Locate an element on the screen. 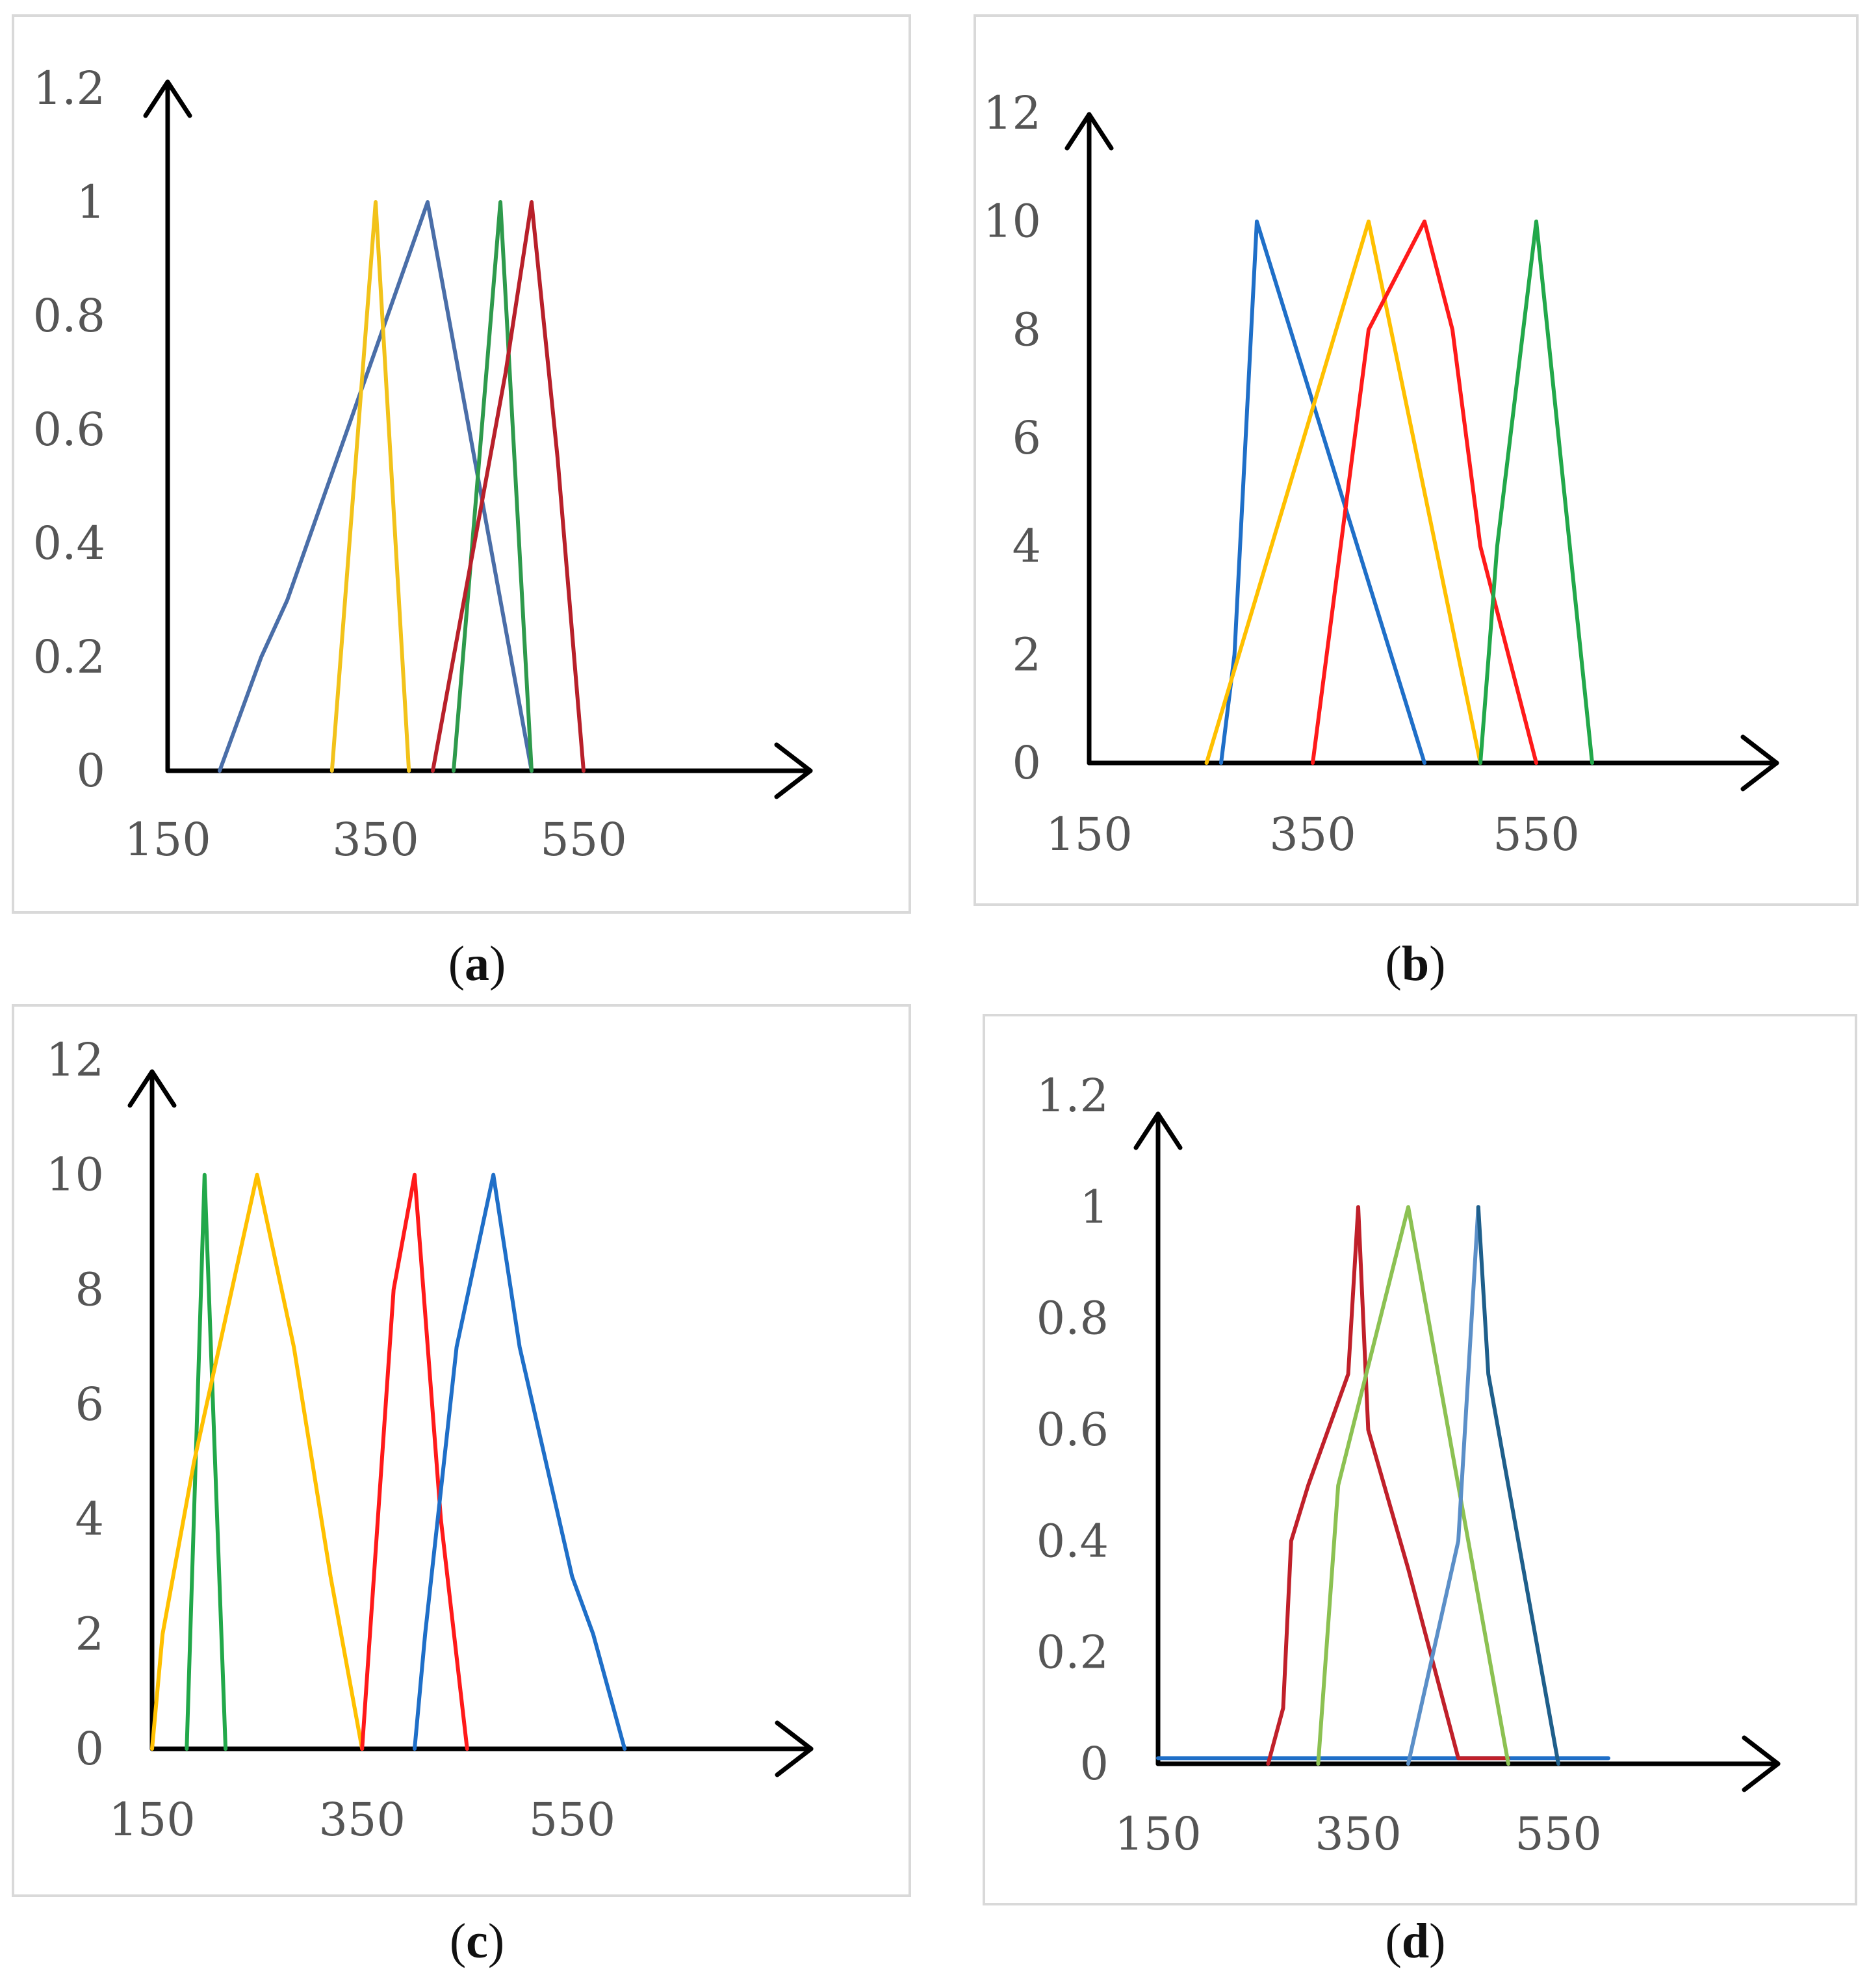 Image resolution: width=1869 pixels, height=1988 pixels. caption-d: (d) is located at coordinates (1415, 1942).